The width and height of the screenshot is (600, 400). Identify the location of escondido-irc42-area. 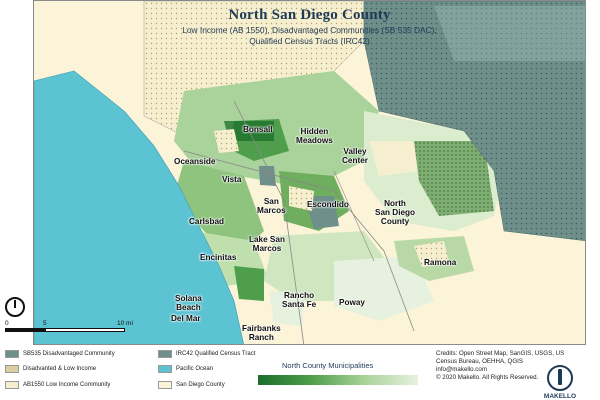
(321, 212).